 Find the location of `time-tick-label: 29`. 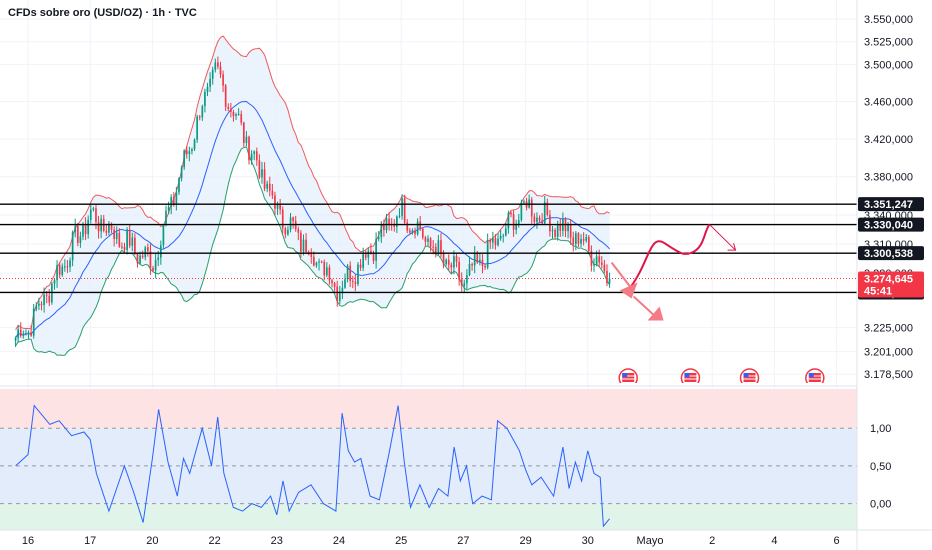

time-tick-label: 29 is located at coordinates (525, 541).